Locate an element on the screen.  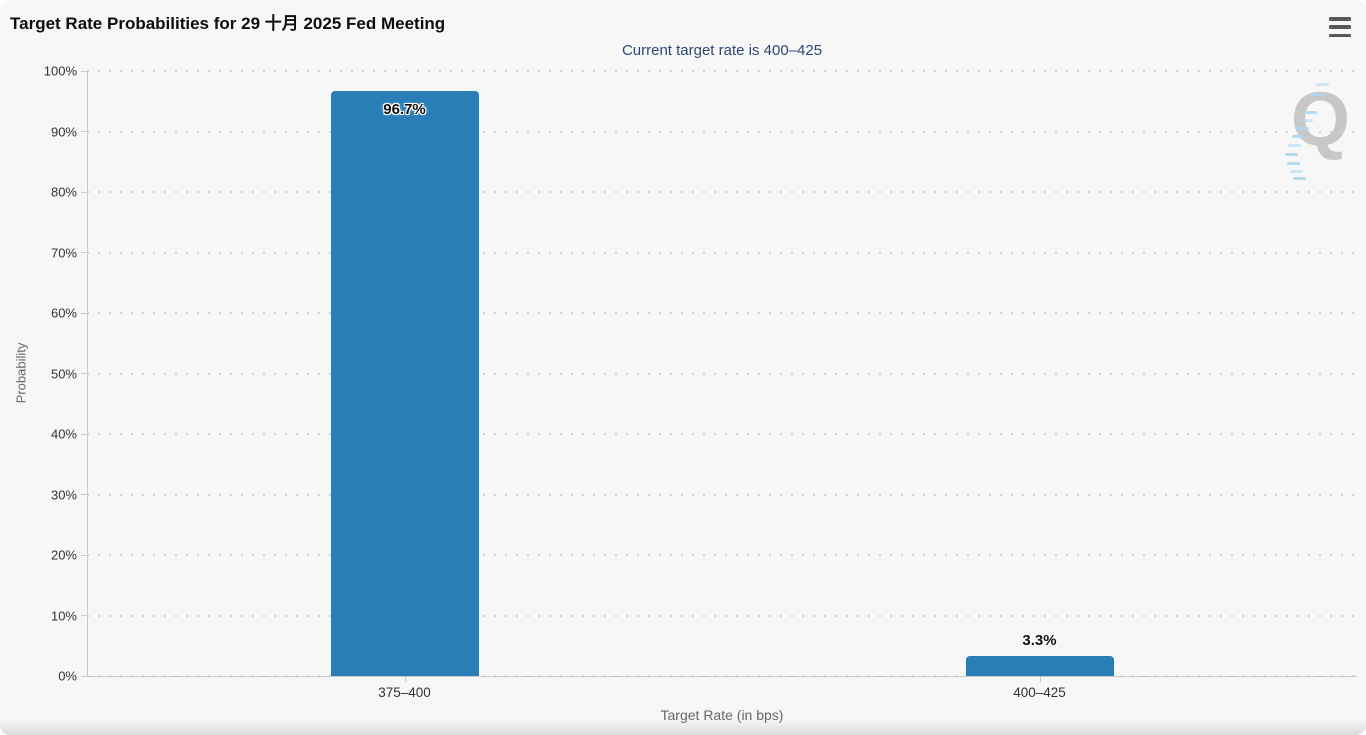
x-axis-tick-label: 375–400 is located at coordinates (404, 692).